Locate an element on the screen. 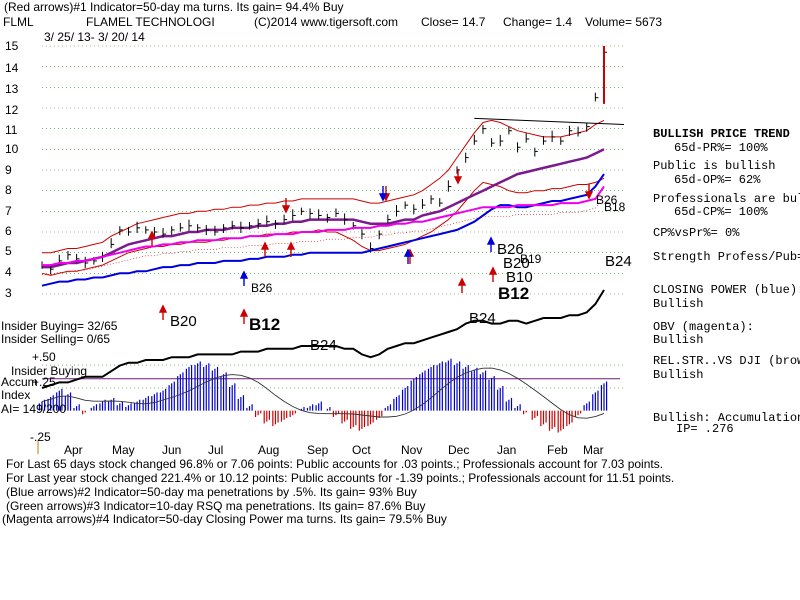 This screenshot has height=600, width=800. change-value: Change= 1.4 is located at coordinates (538, 22).